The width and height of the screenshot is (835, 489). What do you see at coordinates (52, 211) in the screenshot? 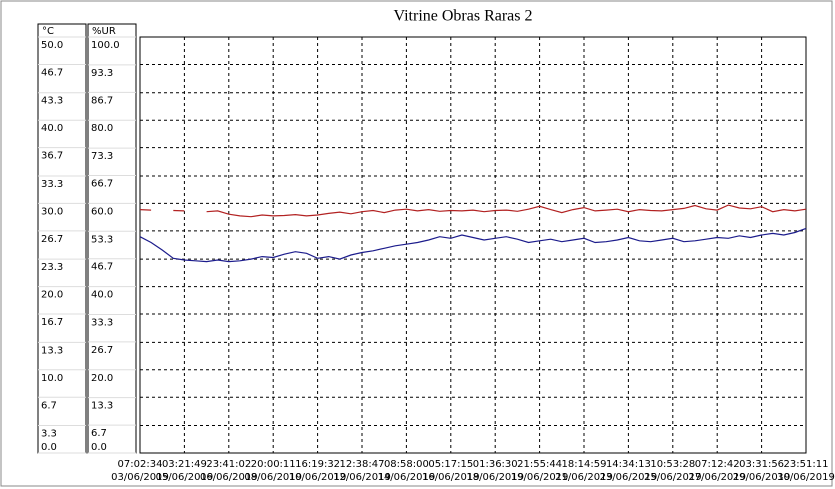
I see `y-tick-label: 30.0` at bounding box center [52, 211].